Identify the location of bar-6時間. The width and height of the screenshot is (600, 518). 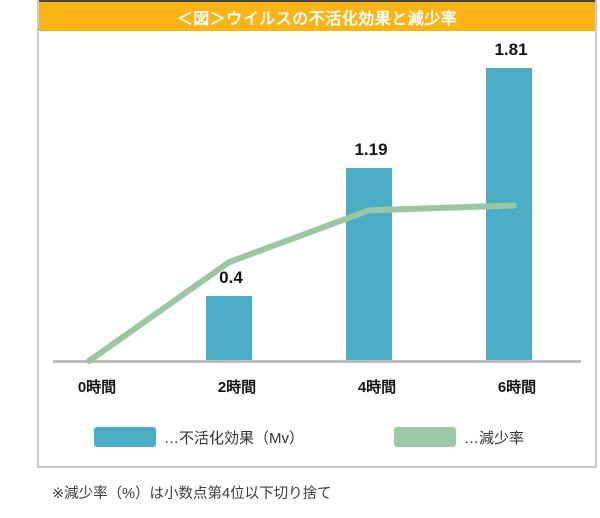
(509, 214).